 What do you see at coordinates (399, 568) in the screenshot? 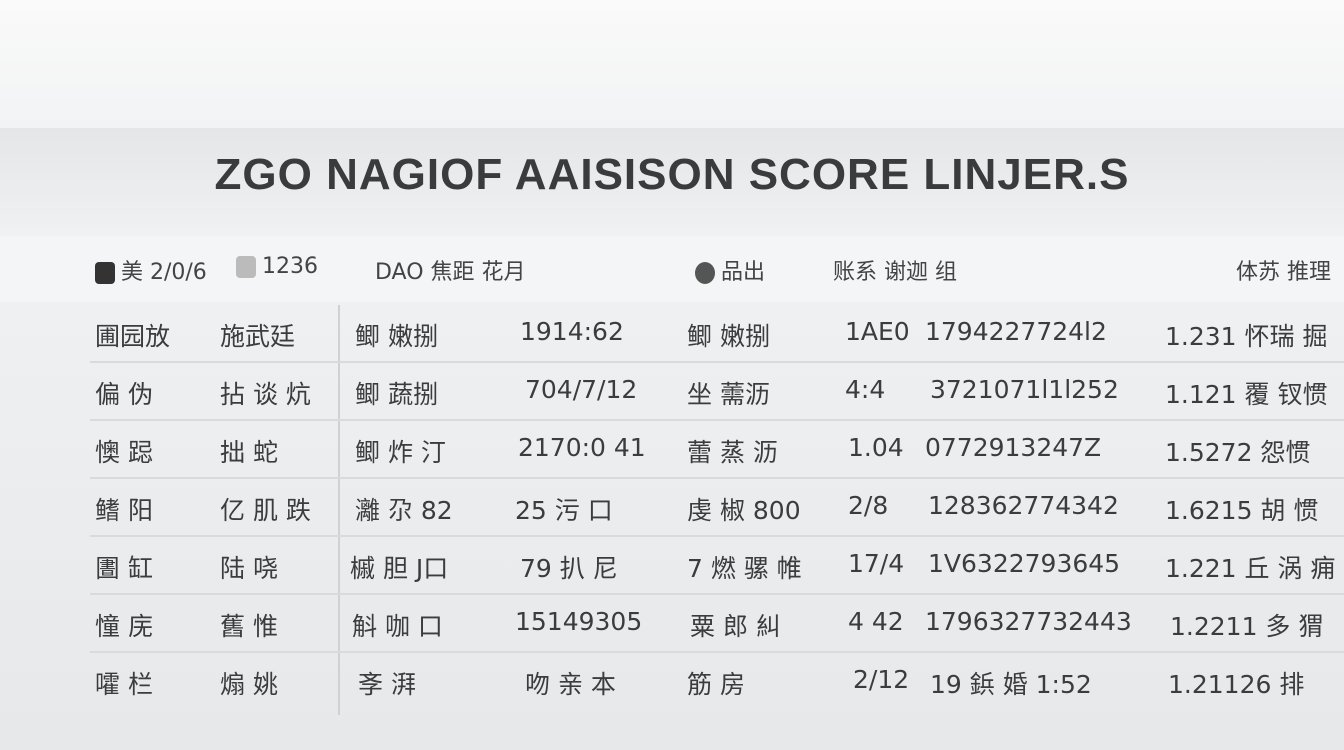
I see `cell: 槭 胆 J口` at bounding box center [399, 568].